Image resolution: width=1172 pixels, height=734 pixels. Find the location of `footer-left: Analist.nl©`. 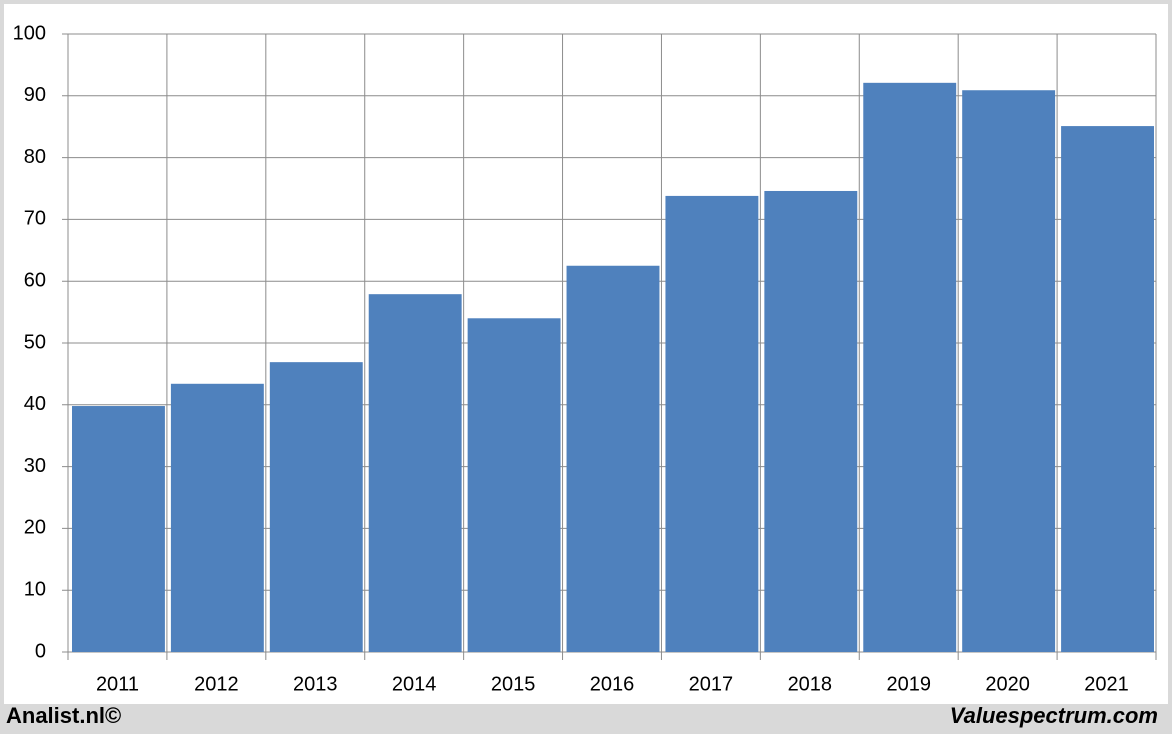

footer-left: Analist.nl© is located at coordinates (63, 715).